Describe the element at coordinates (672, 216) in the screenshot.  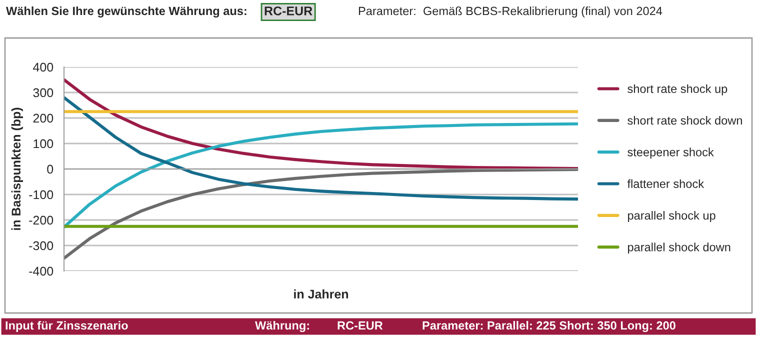
I see `legend-label: parallel shock up` at that location.